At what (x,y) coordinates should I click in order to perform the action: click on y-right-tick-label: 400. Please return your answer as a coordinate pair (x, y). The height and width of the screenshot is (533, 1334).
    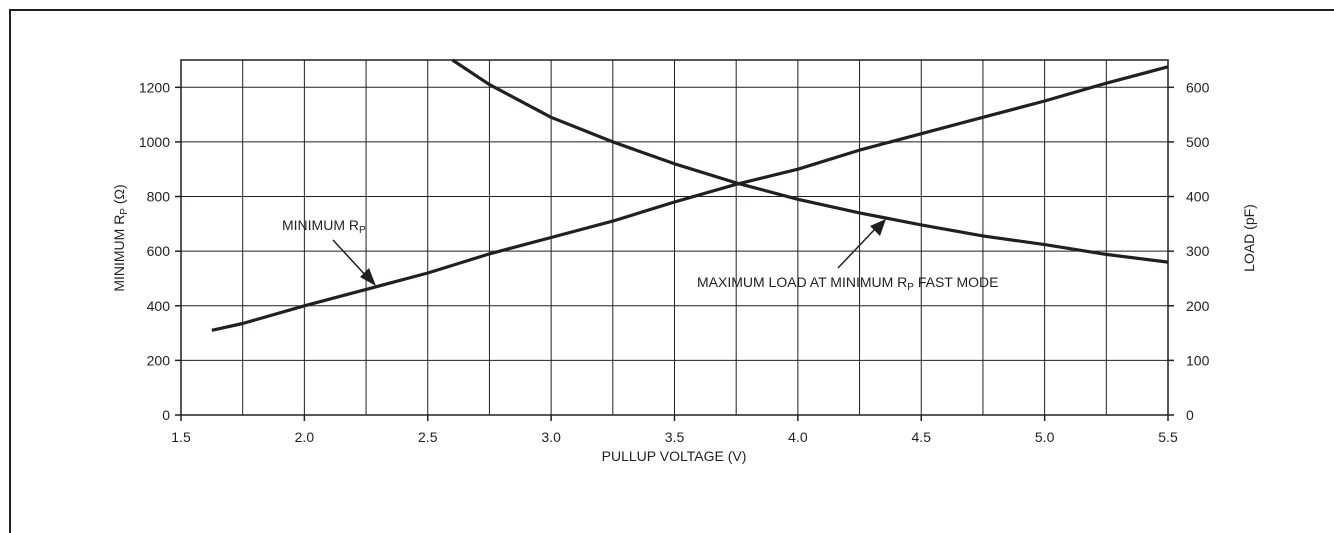
    Looking at the image, I should click on (1198, 197).